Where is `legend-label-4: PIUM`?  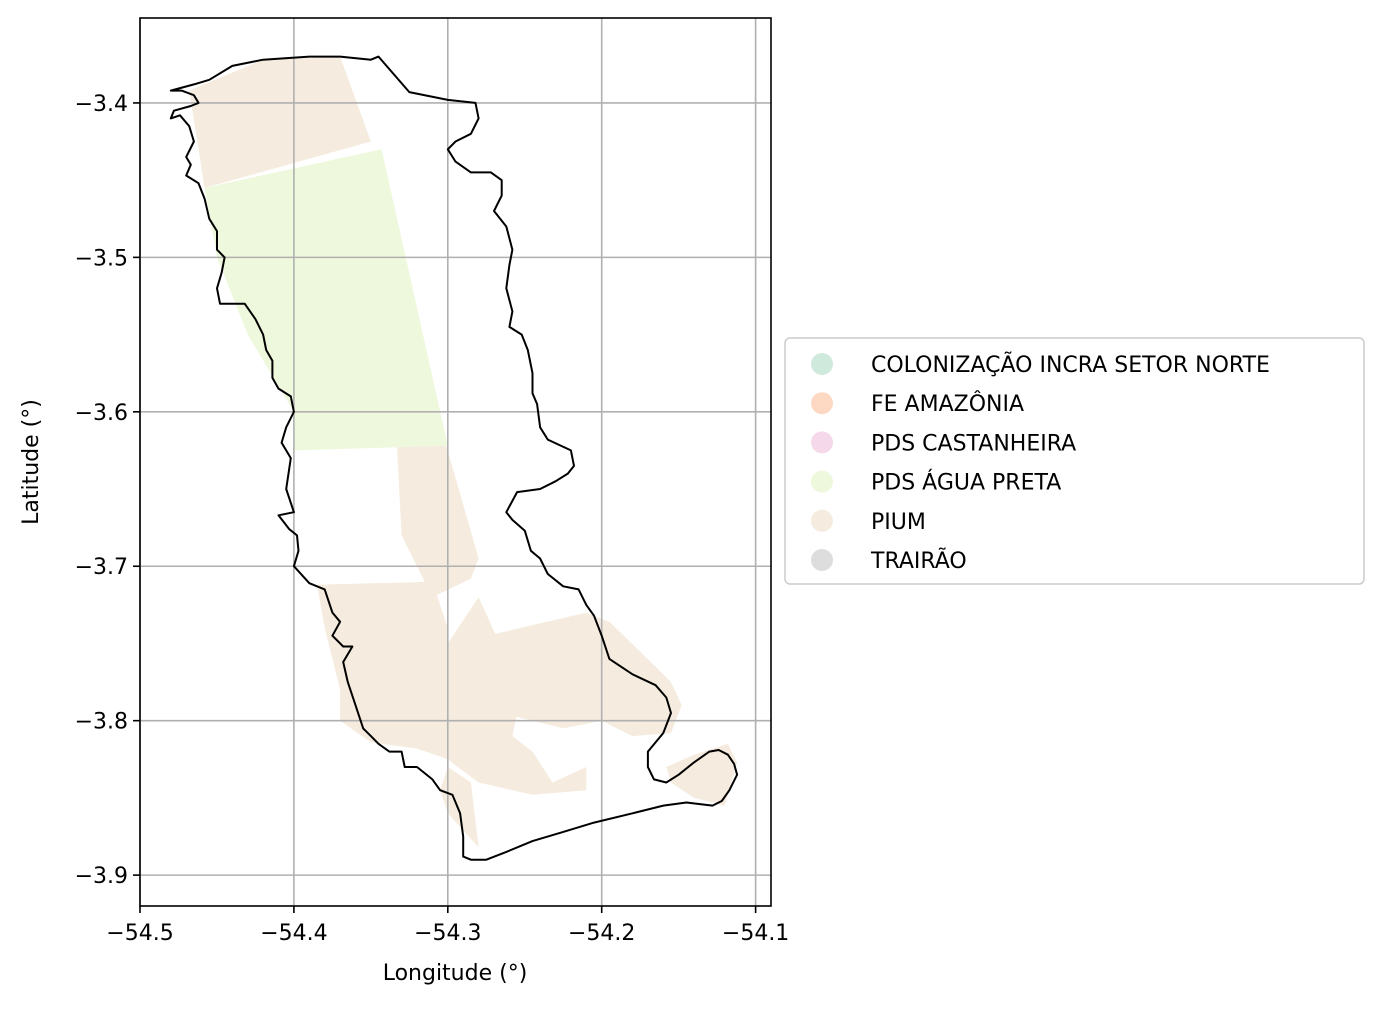 legend-label-4: PIUM is located at coordinates (898, 522).